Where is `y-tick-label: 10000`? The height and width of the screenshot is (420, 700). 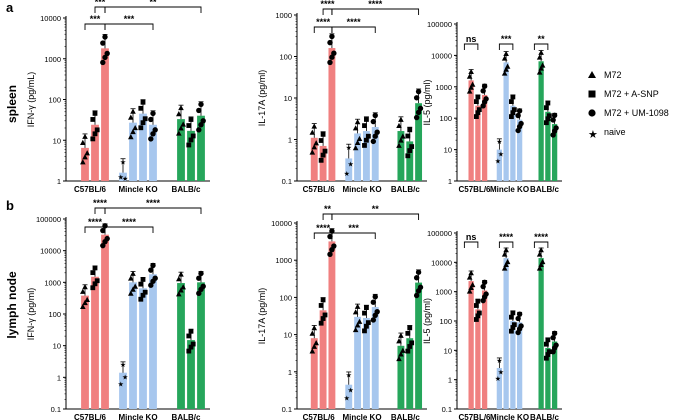 y-tick-label: 10000 is located at coordinates (441, 262).